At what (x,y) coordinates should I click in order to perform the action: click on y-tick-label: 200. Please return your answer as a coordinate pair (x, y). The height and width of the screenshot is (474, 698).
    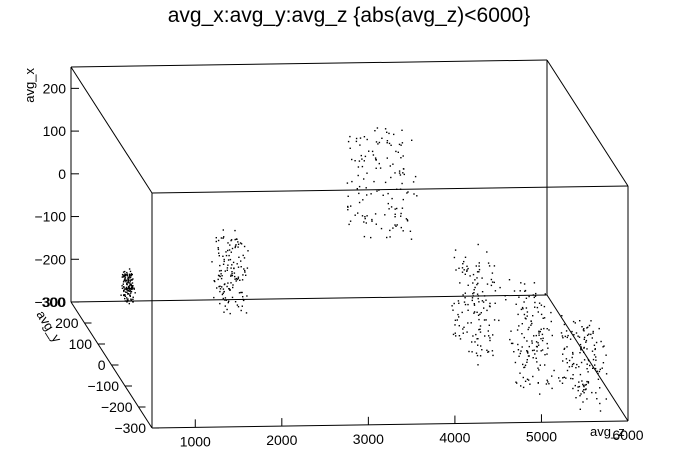
    Looking at the image, I should click on (67, 323).